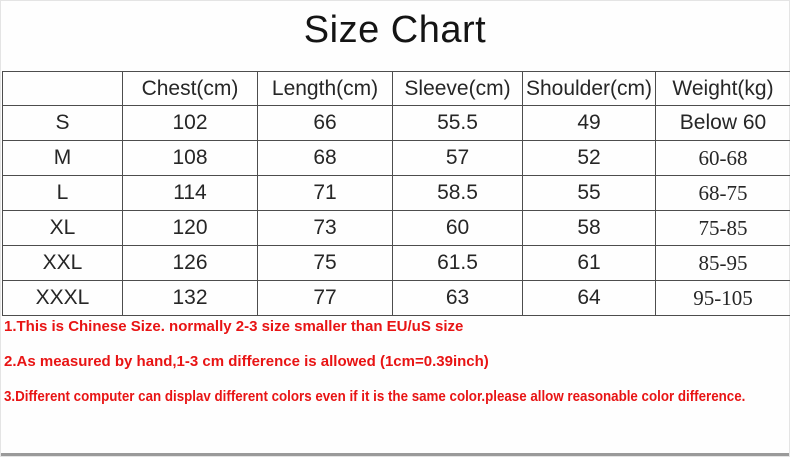 This screenshot has height=457, width=790. What do you see at coordinates (722, 88) in the screenshot?
I see `column-header-weight: Weight(kg)` at bounding box center [722, 88].